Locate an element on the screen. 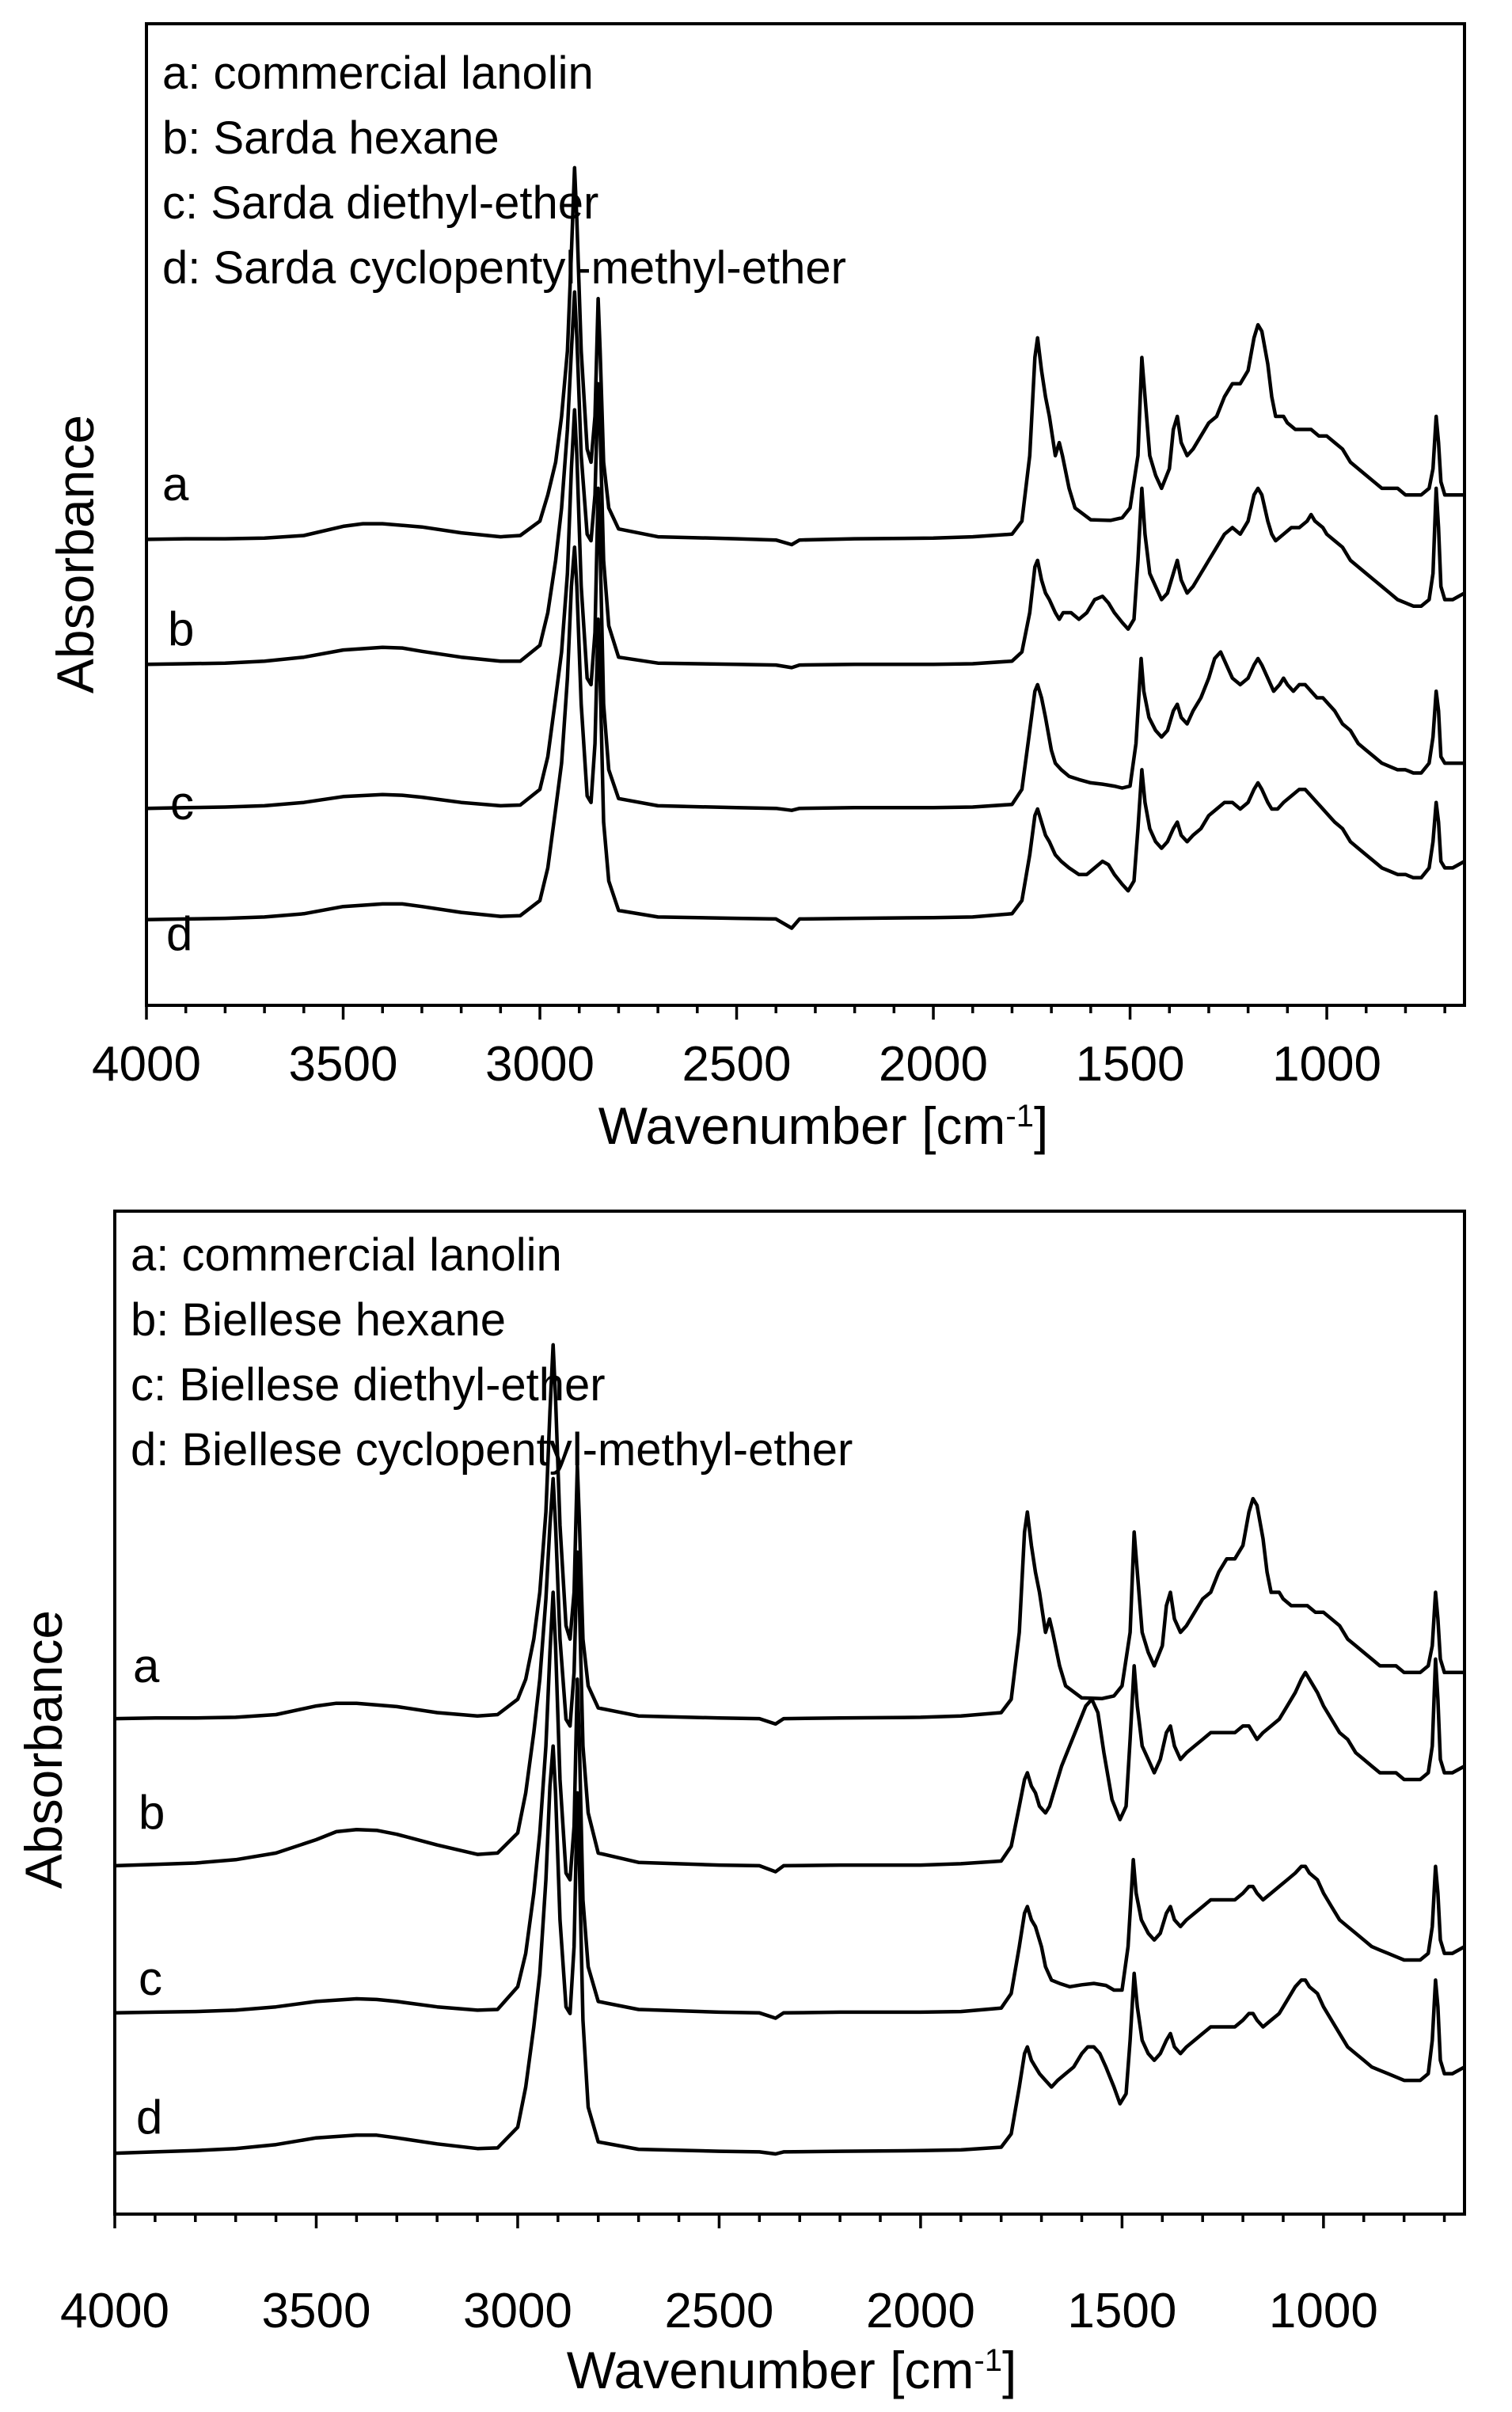 This screenshot has height=2412, width=1512. legend-entry-c: c: Biellese diethyl-ether is located at coordinates (368, 1385).